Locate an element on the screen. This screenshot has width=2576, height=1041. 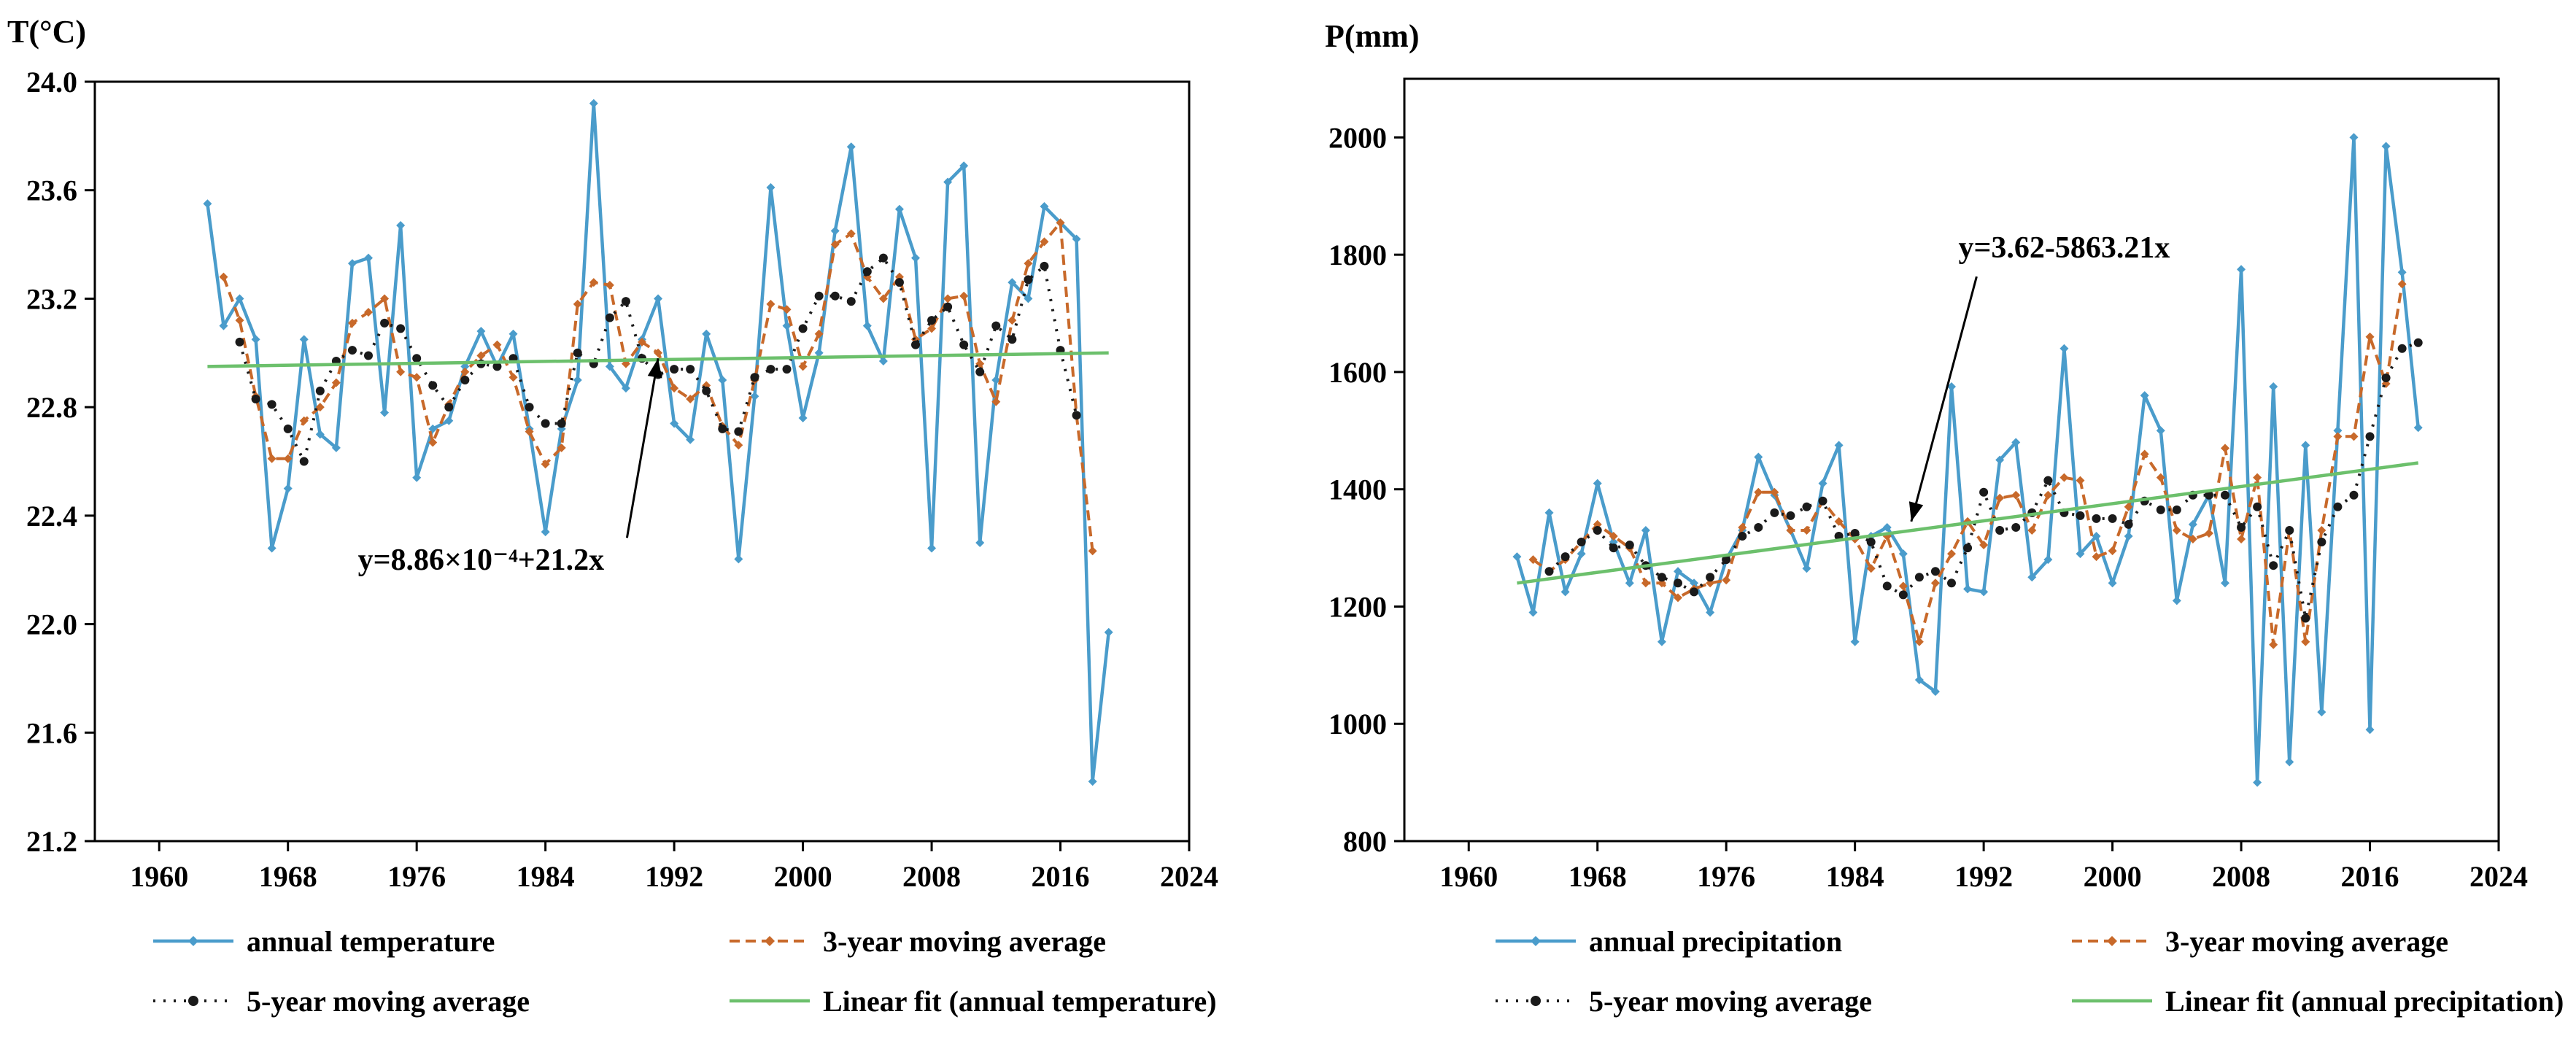
temp-x-tick-label: 2000 is located at coordinates (803, 876).